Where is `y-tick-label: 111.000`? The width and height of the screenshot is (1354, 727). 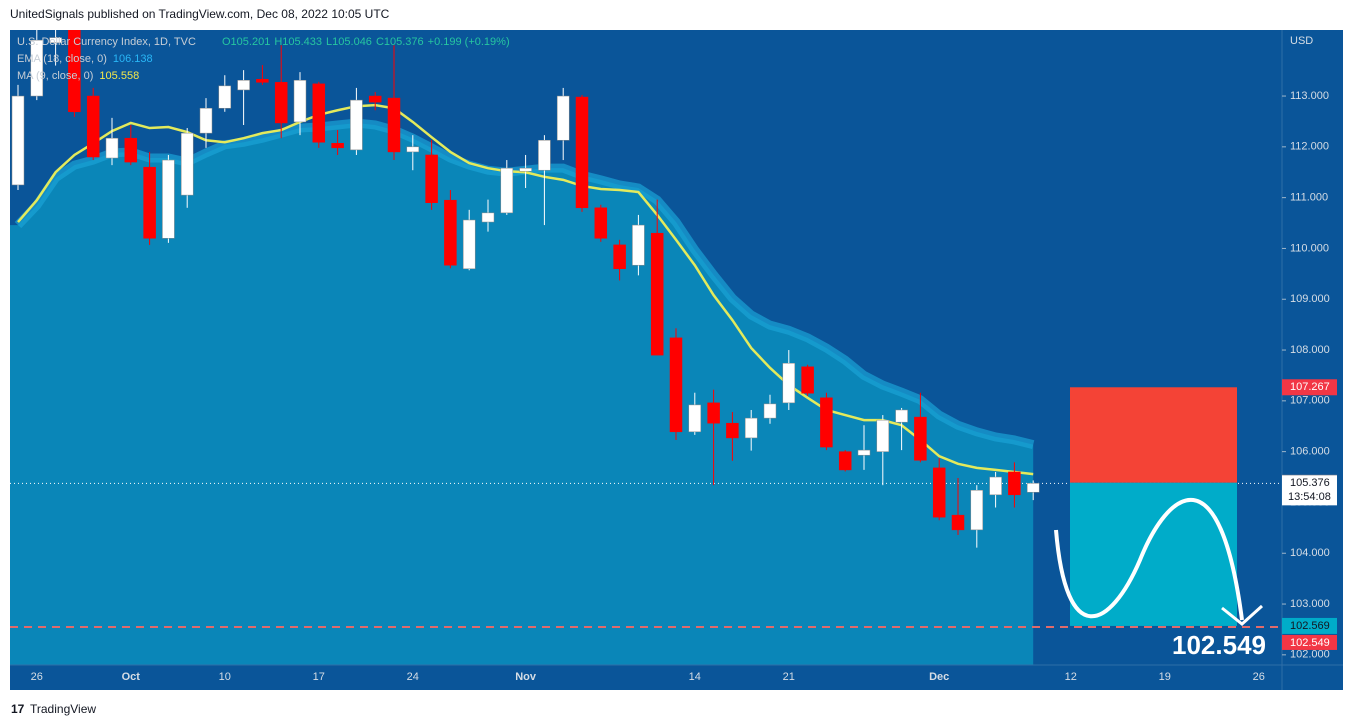
y-tick-label: 111.000 is located at coordinates (1309, 198).